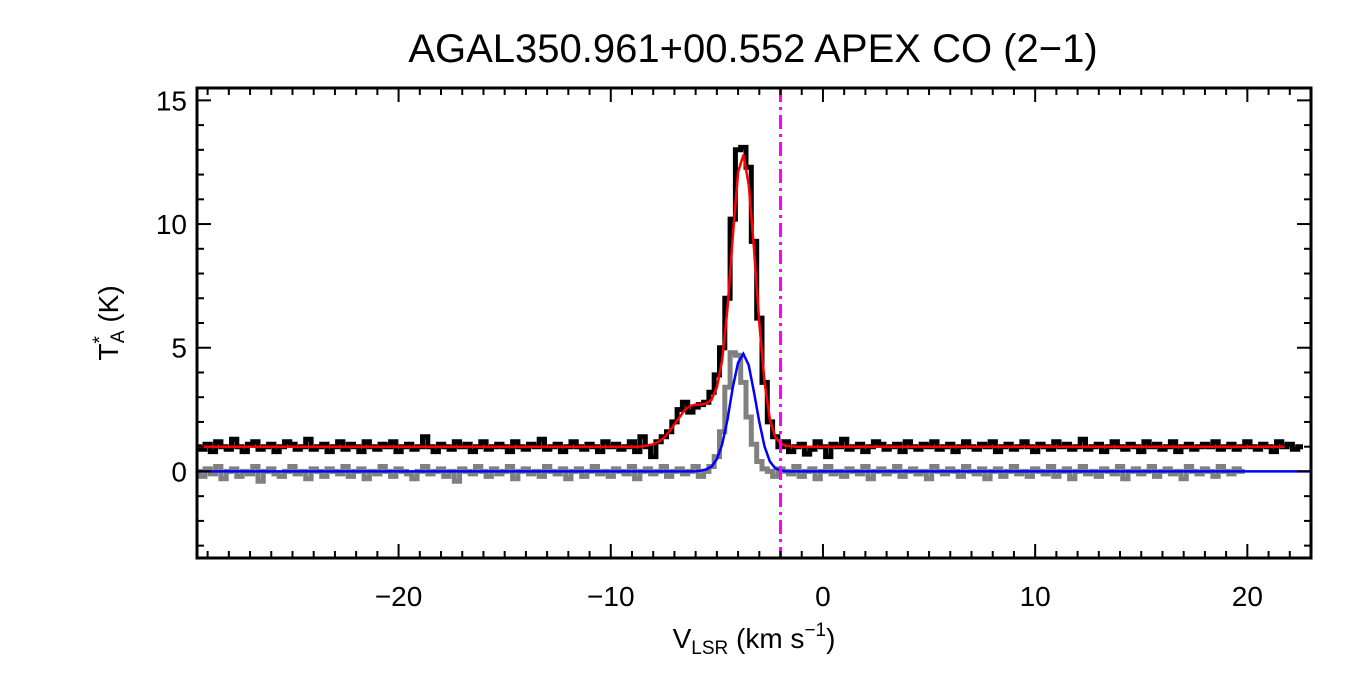  I want to click on y-tick-label: 10, so click(171, 224).